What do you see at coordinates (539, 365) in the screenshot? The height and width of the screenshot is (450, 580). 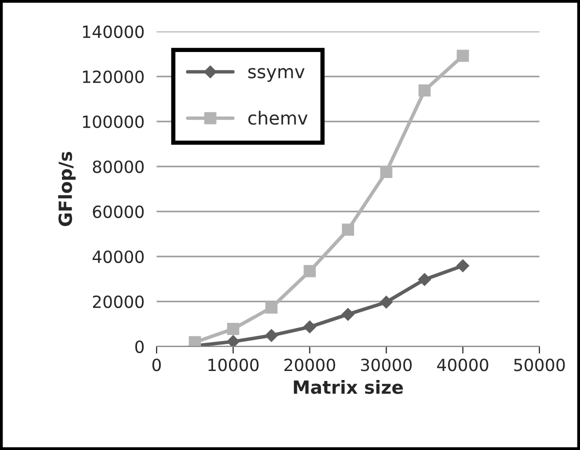 I see `x-tick-label: 50000` at bounding box center [539, 365].